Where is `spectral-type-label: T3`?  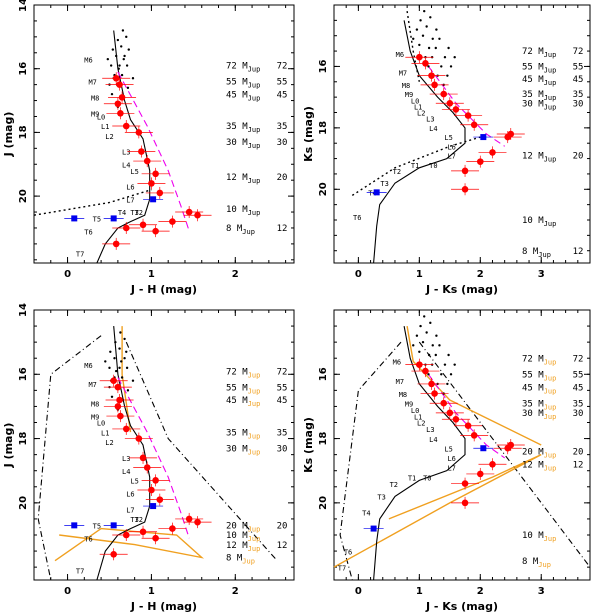 spectral-type-label: T3 is located at coordinates (381, 498).